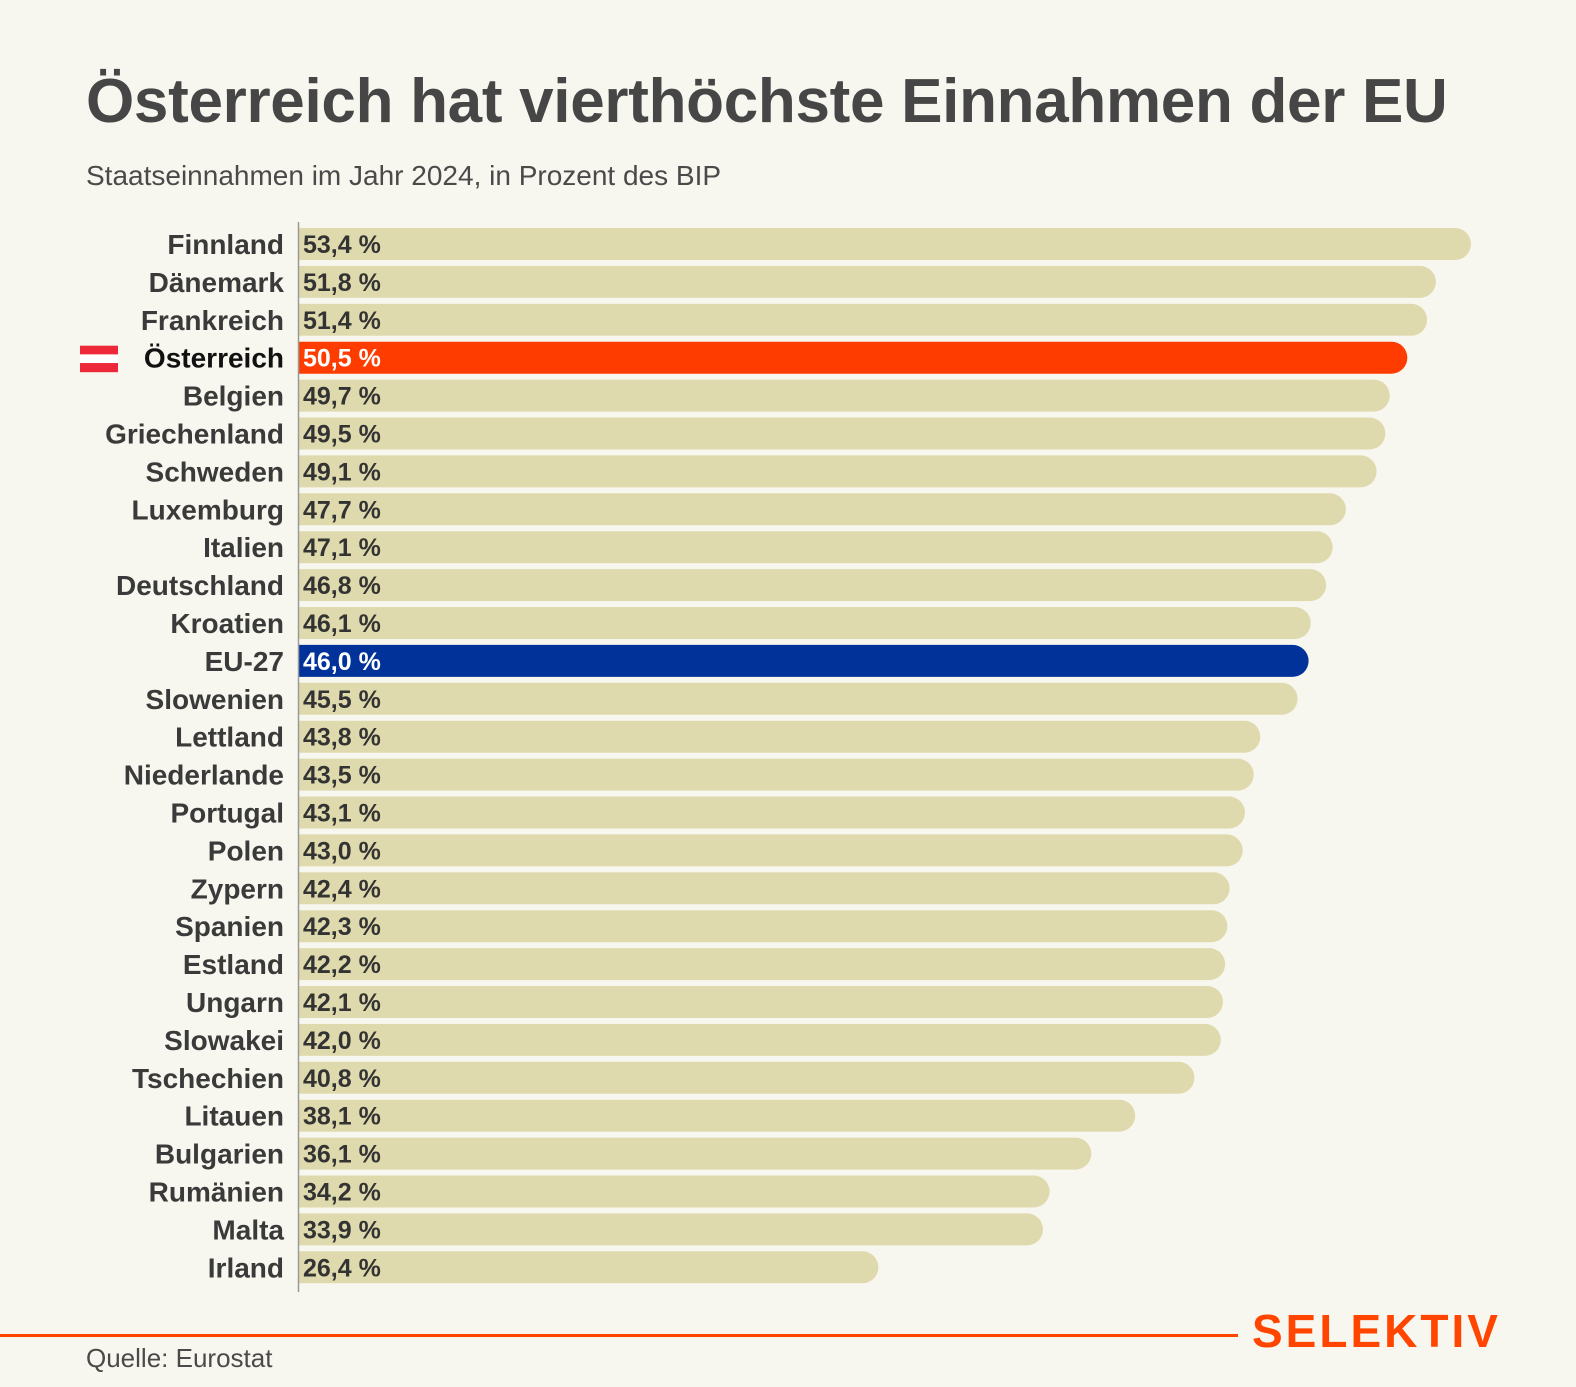 The height and width of the screenshot is (1387, 1576). I want to click on category-label-polen: Polen, so click(246, 850).